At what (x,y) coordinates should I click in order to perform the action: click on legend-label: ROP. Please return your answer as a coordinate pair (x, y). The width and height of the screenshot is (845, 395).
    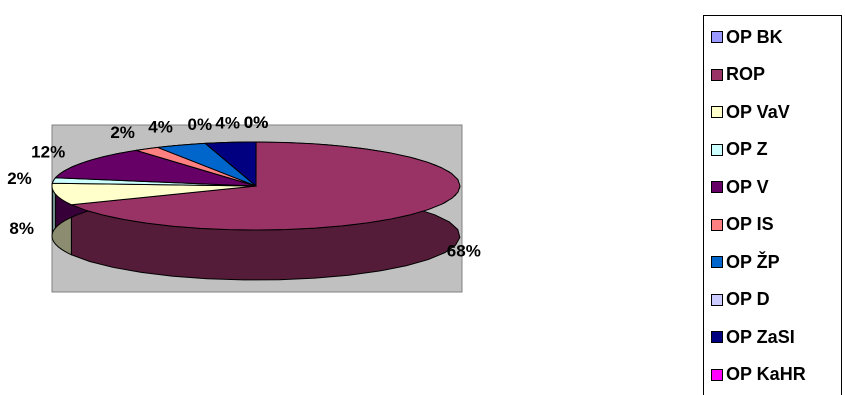
    Looking at the image, I should click on (745, 74).